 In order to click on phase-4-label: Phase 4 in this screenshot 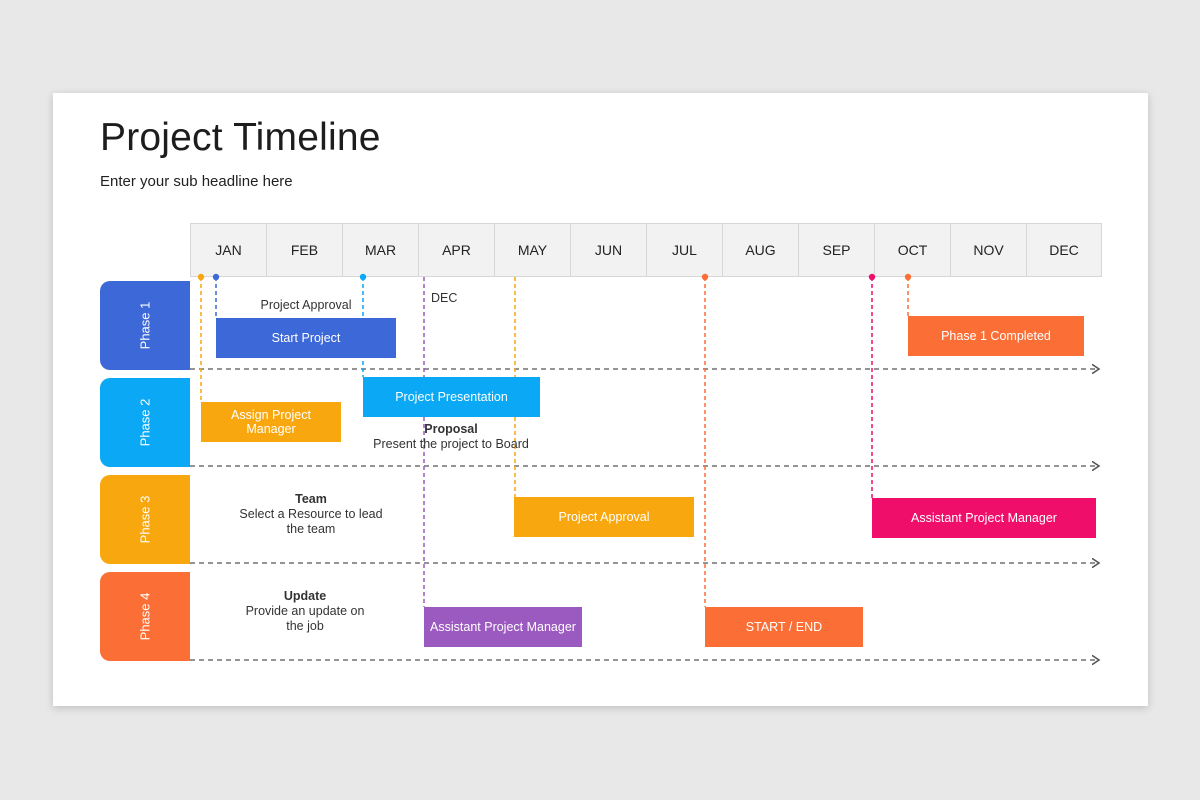, I will do `click(145, 616)`.